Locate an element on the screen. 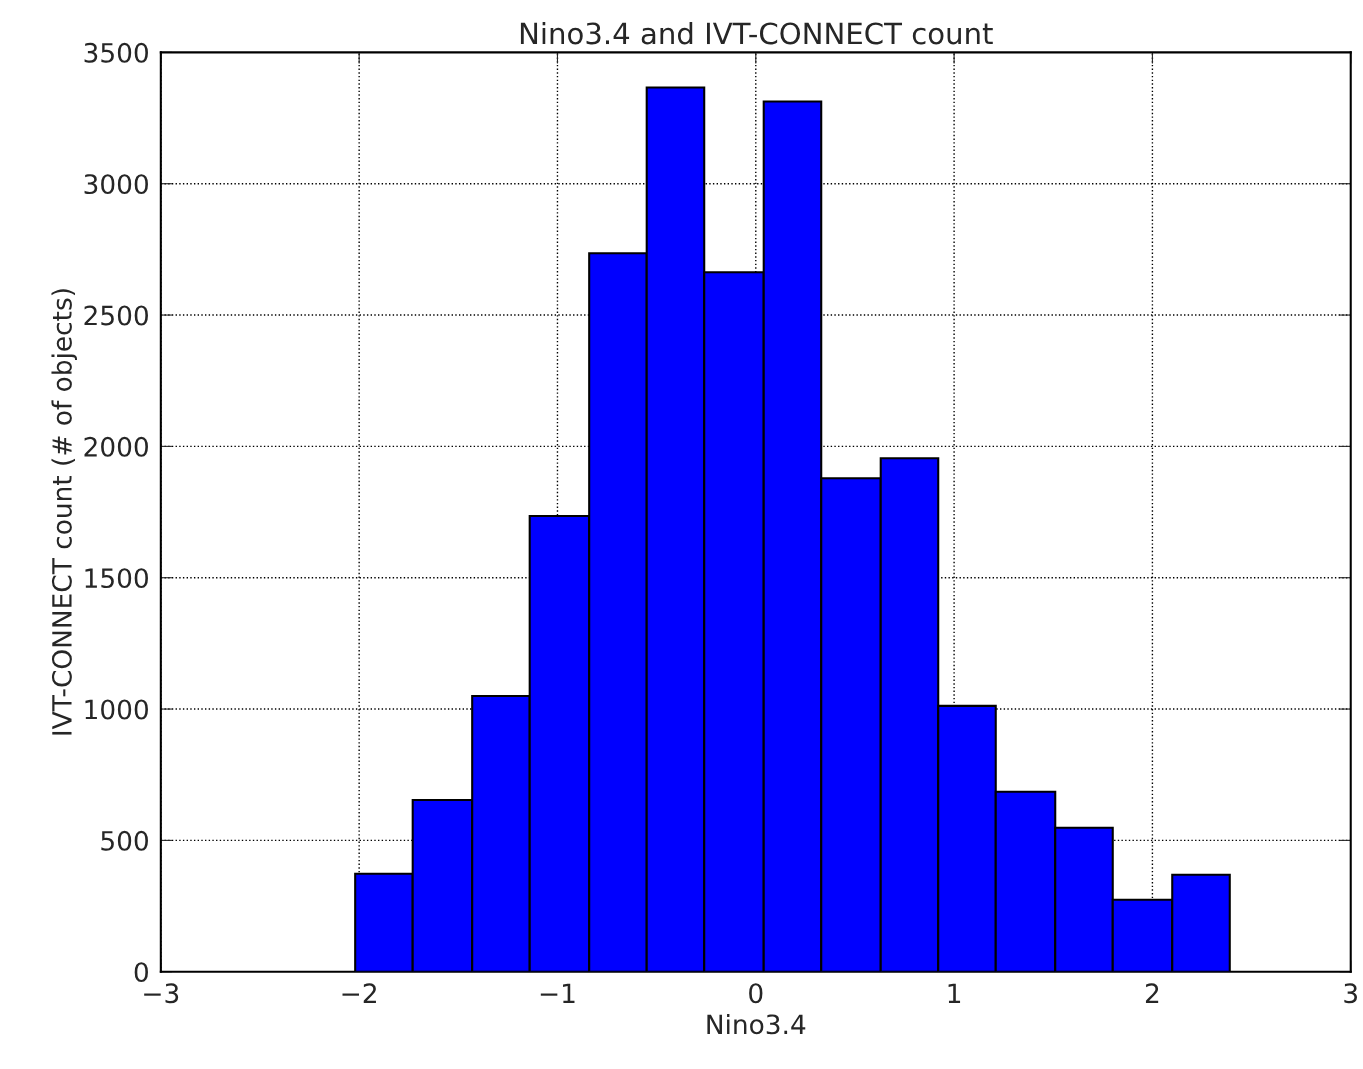  x-axis-title: Nino3.4 is located at coordinates (756, 1024).